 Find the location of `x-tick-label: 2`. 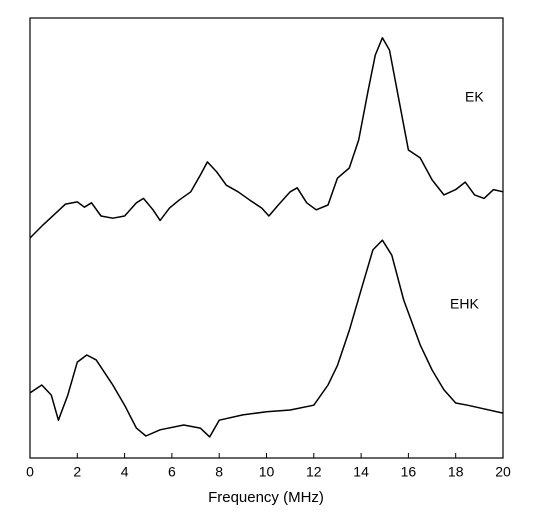

x-tick-label: 2 is located at coordinates (77, 472).